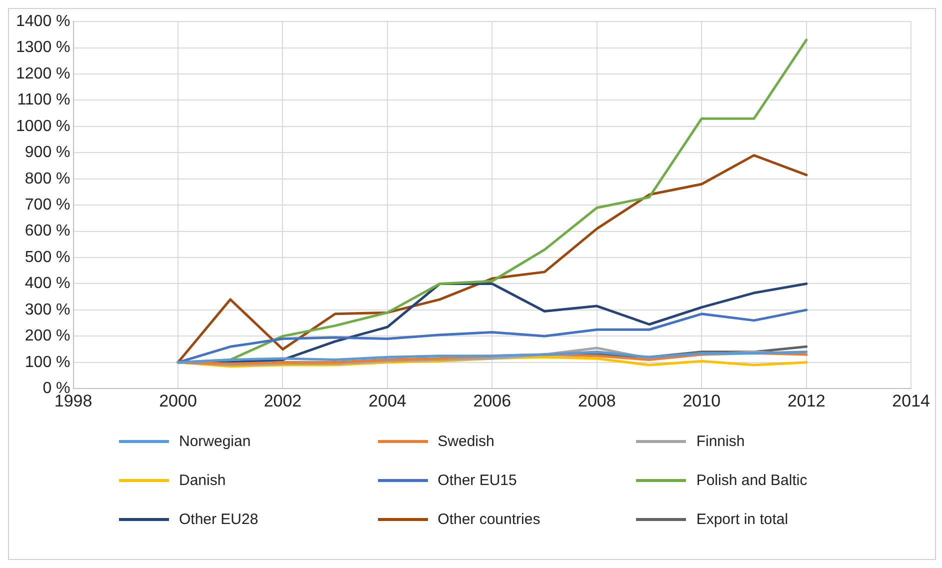 The height and width of the screenshot is (568, 942). I want to click on x-tick-label: 2010, so click(701, 400).